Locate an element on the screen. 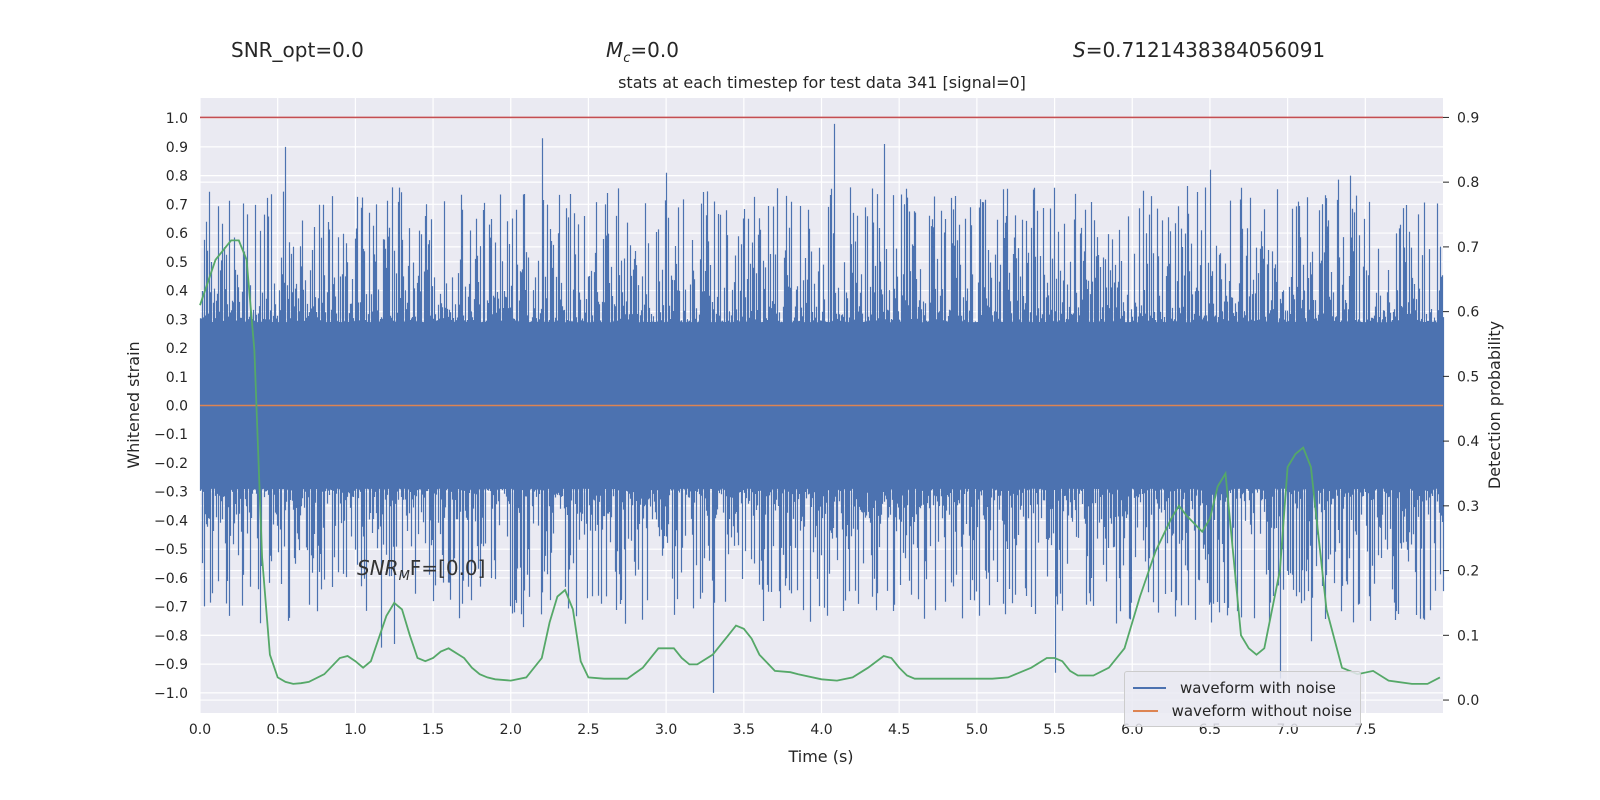 The height and width of the screenshot is (800, 1600). y-tick-label: −0.2 is located at coordinates (171, 464).